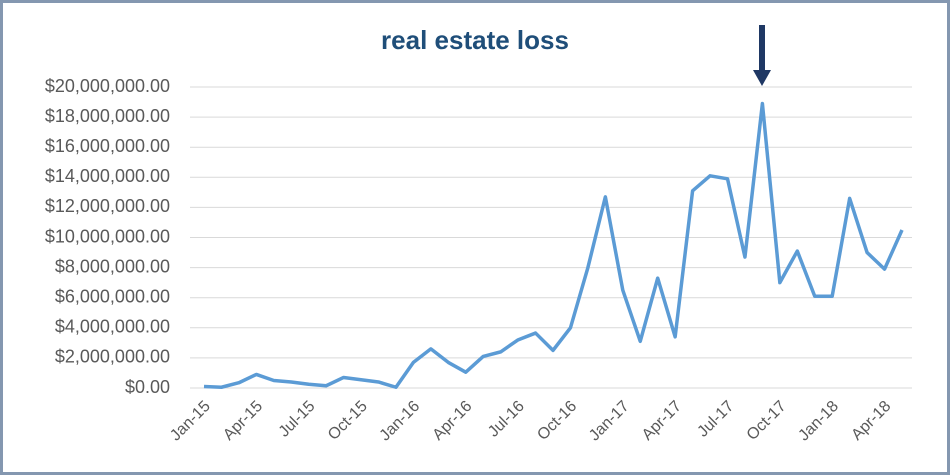 The width and height of the screenshot is (951, 476). What do you see at coordinates (107, 146) in the screenshot?
I see `y-tick-label: $16,000,000.00` at bounding box center [107, 146].